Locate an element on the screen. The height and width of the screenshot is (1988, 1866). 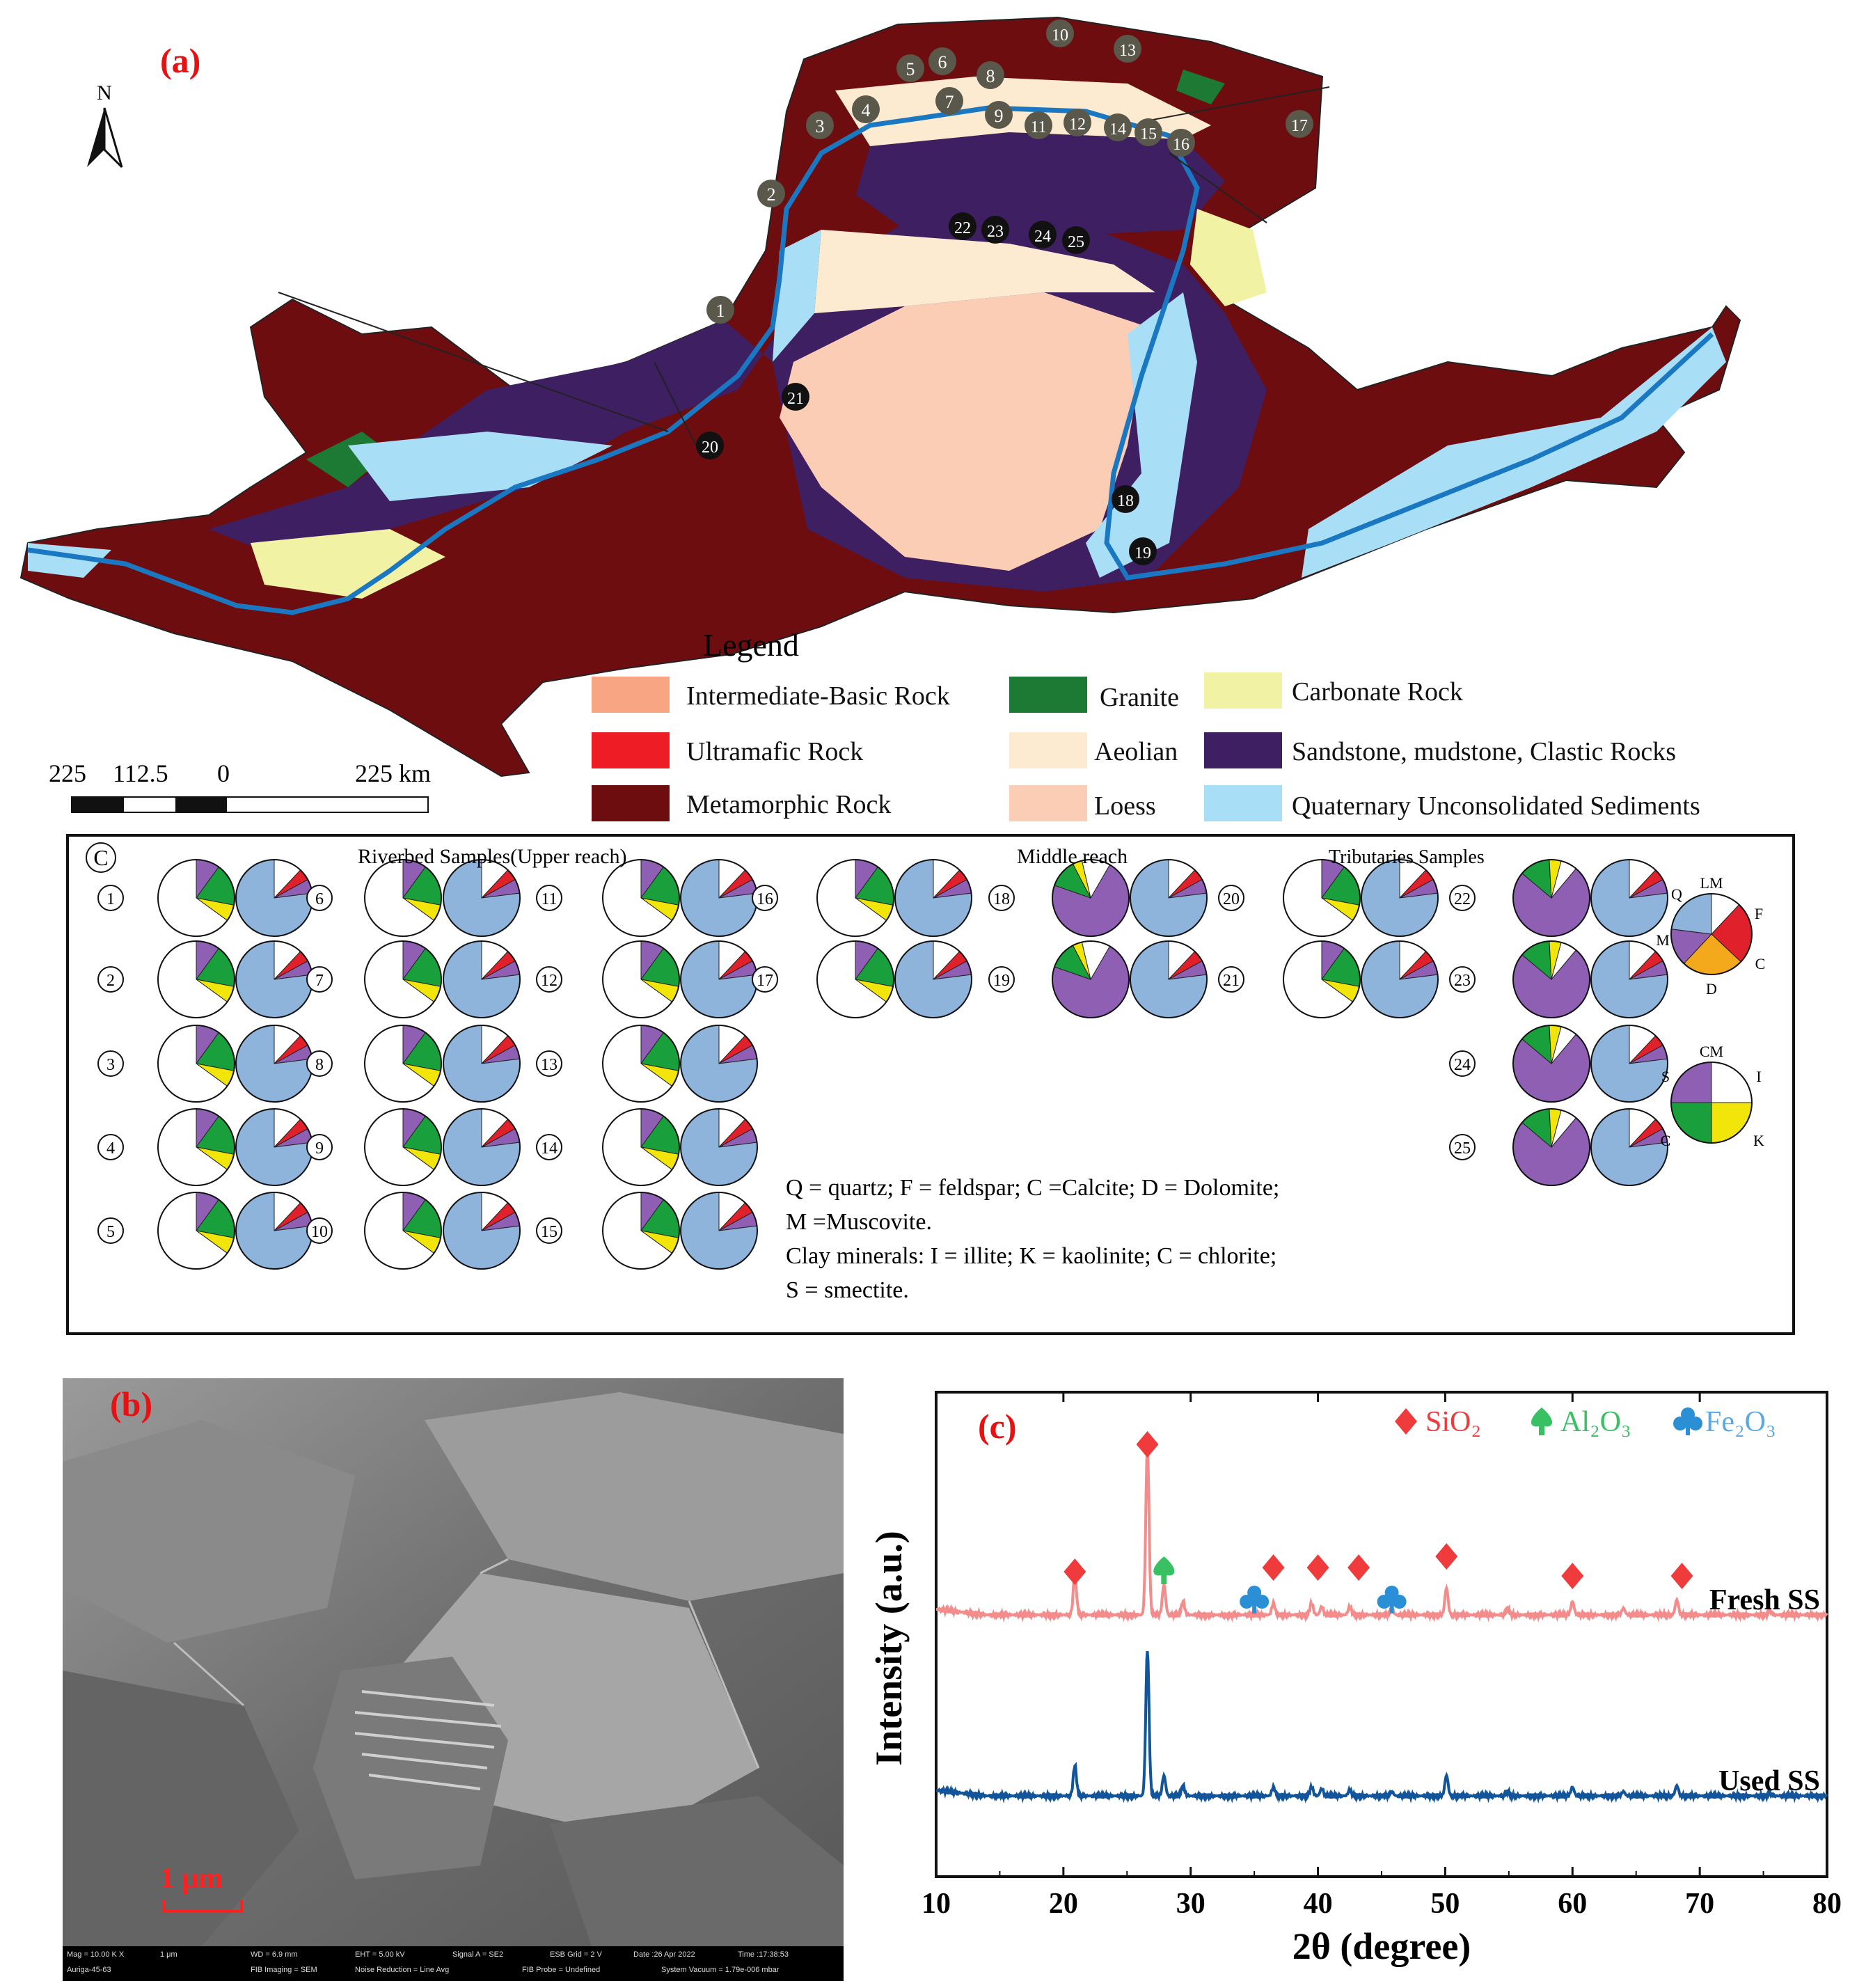
key-label: Q is located at coordinates (1677, 894).